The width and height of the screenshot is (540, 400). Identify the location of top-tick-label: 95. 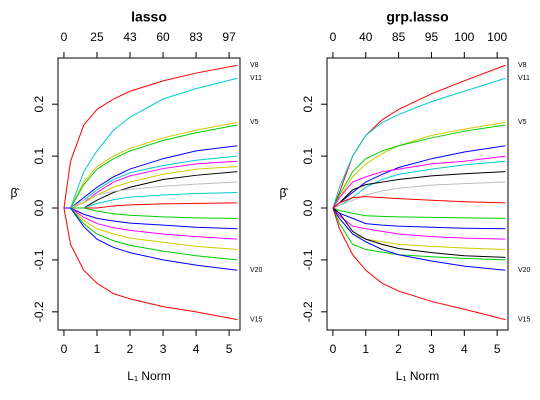
(432, 37).